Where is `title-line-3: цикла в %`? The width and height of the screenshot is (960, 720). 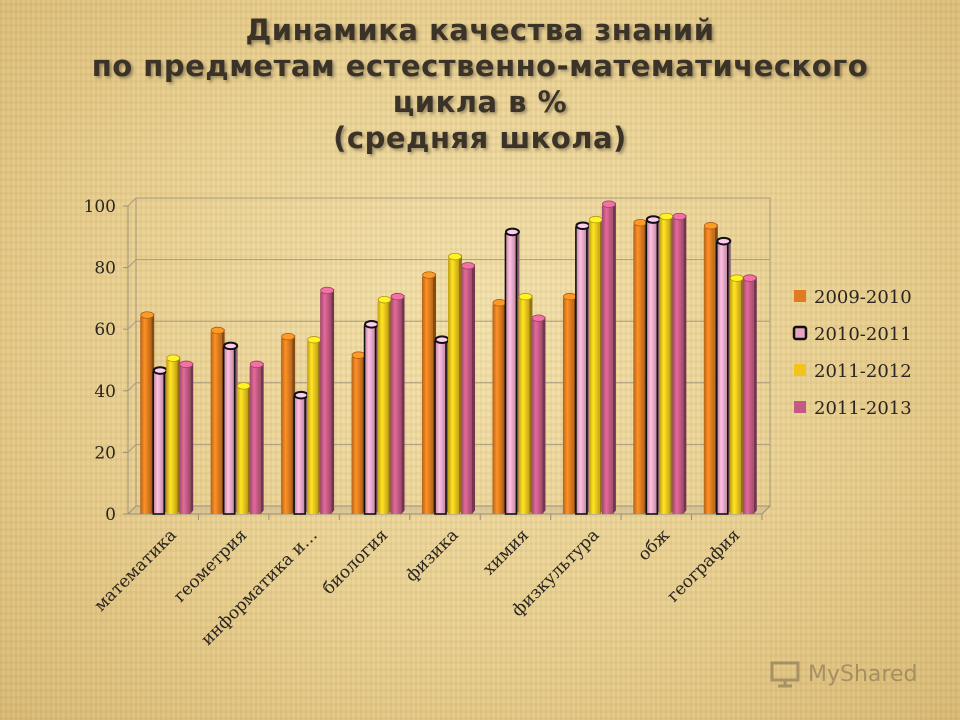 title-line-3: цикла в % is located at coordinates (480, 102).